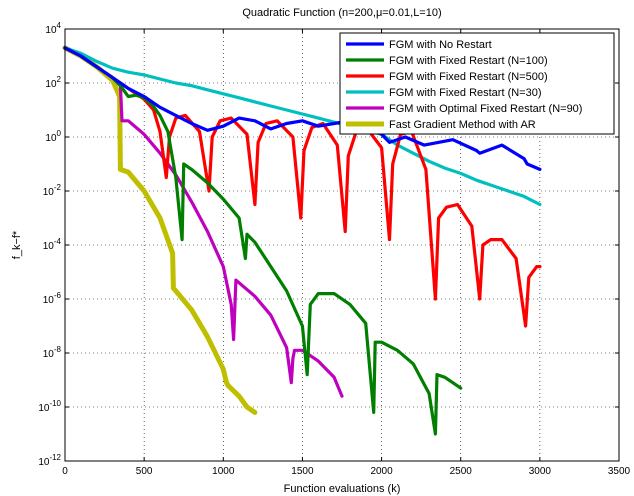 This screenshot has height=496, width=634. What do you see at coordinates (468, 77) in the screenshot?
I see `legend-label-2: FGM with Fixed Restart (N=500)` at bounding box center [468, 77].